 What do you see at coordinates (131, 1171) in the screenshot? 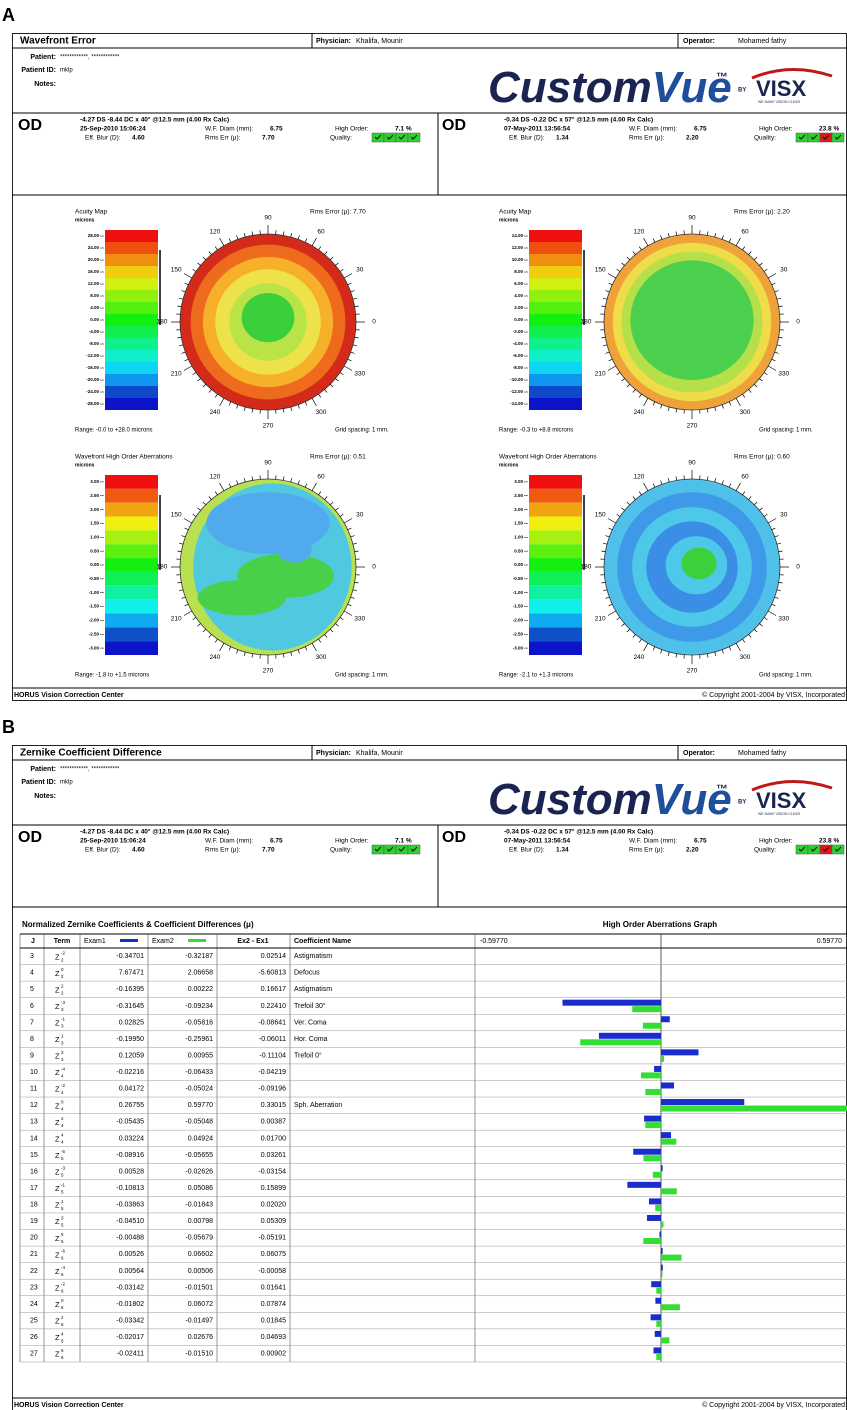
I see `cell-exam1: 0.00528` at bounding box center [131, 1171].